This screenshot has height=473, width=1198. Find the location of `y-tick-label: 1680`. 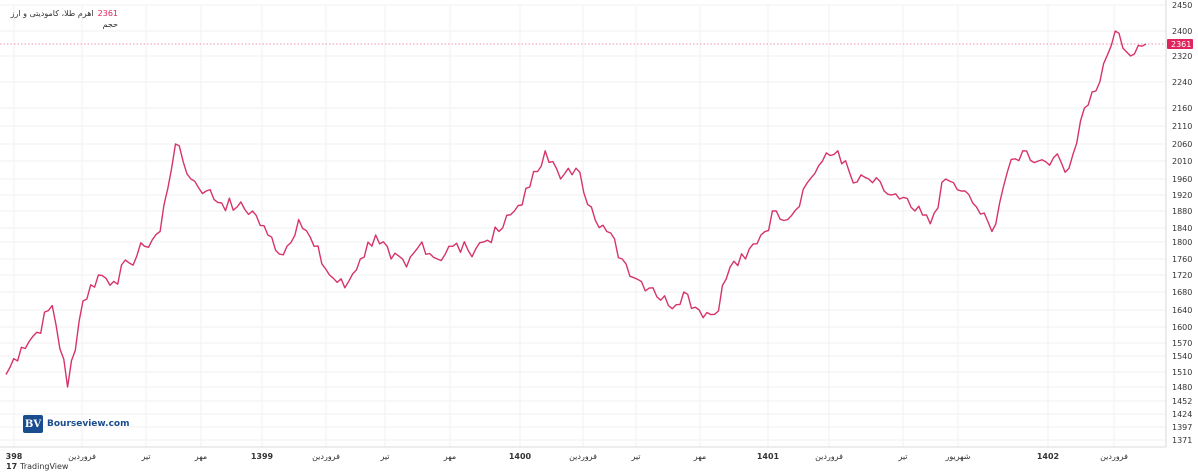

y-tick-label: 1680 is located at coordinates (1182, 292).